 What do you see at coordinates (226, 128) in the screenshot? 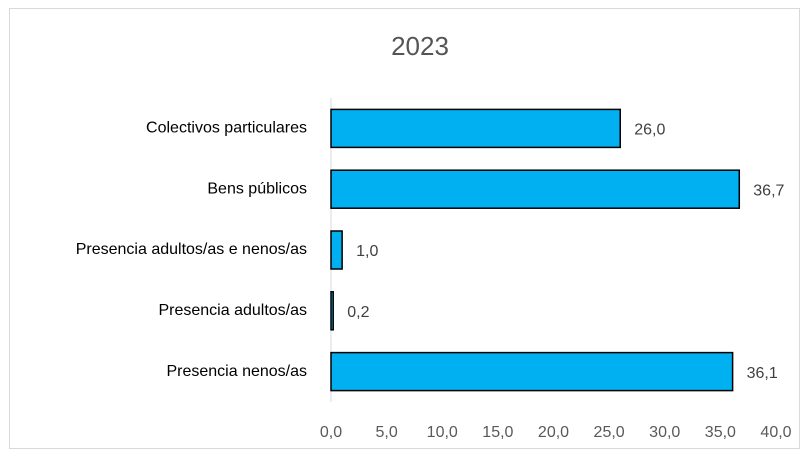
I see `y-tick-label: Colectivos particulares` at bounding box center [226, 128].